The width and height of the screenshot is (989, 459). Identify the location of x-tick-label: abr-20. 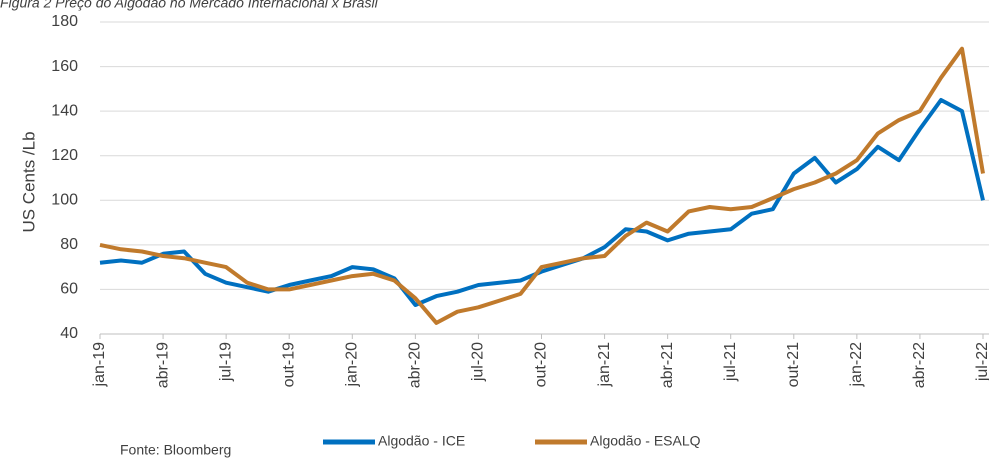
(415, 365).